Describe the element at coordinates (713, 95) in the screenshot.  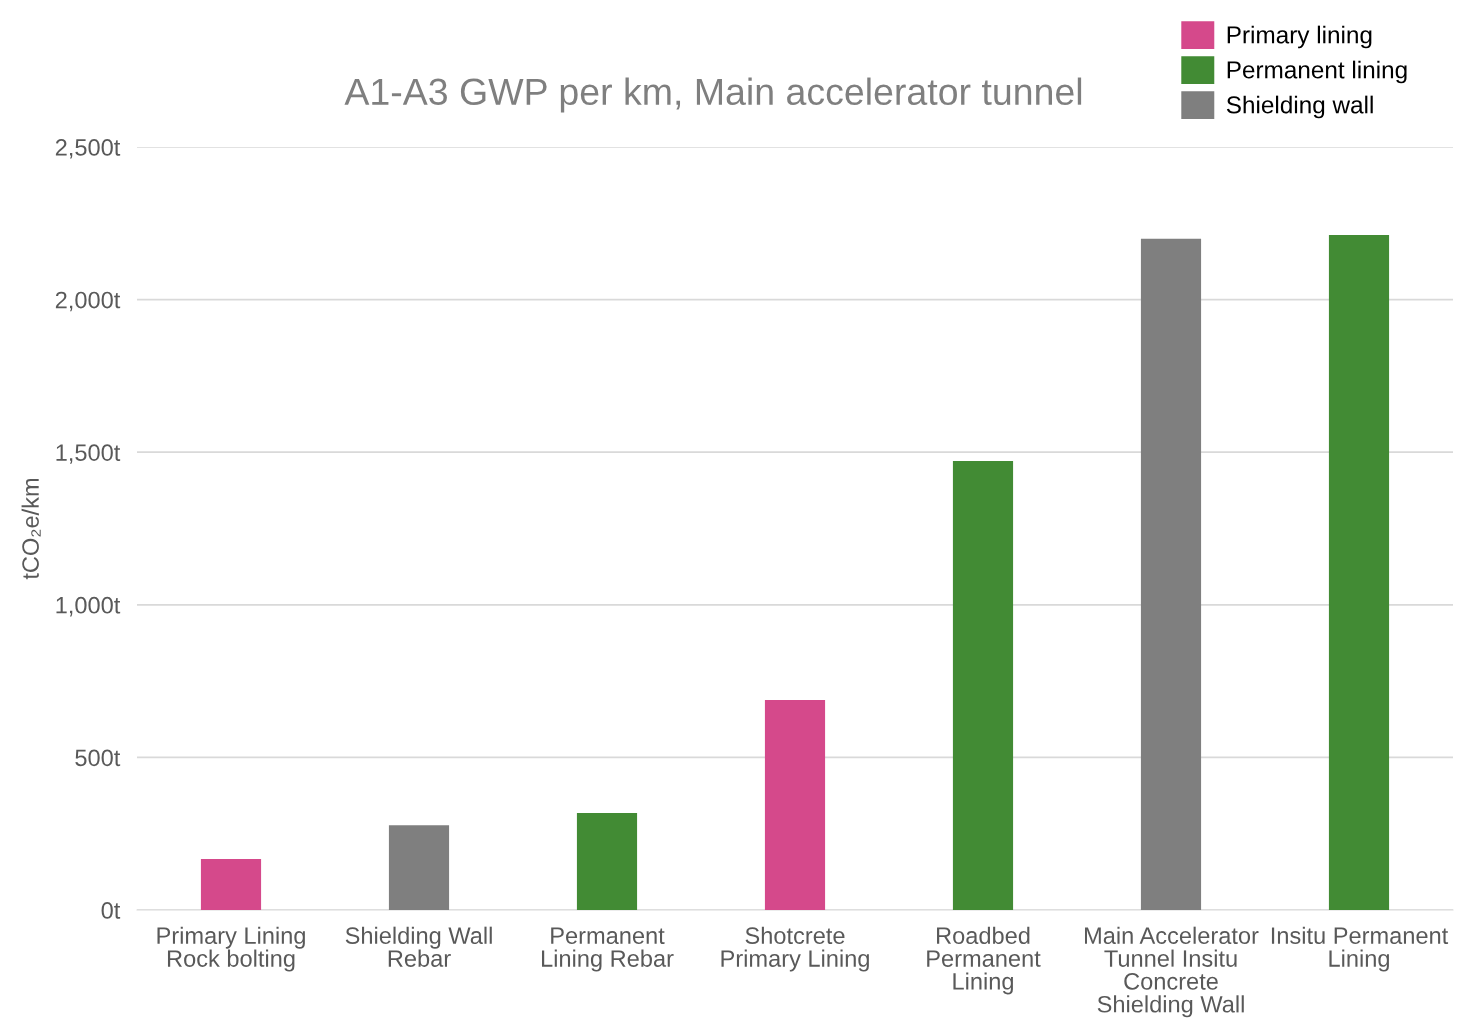
I see `chart-title: A1-A3 GWP per km, Main accelerator tunnel` at that location.